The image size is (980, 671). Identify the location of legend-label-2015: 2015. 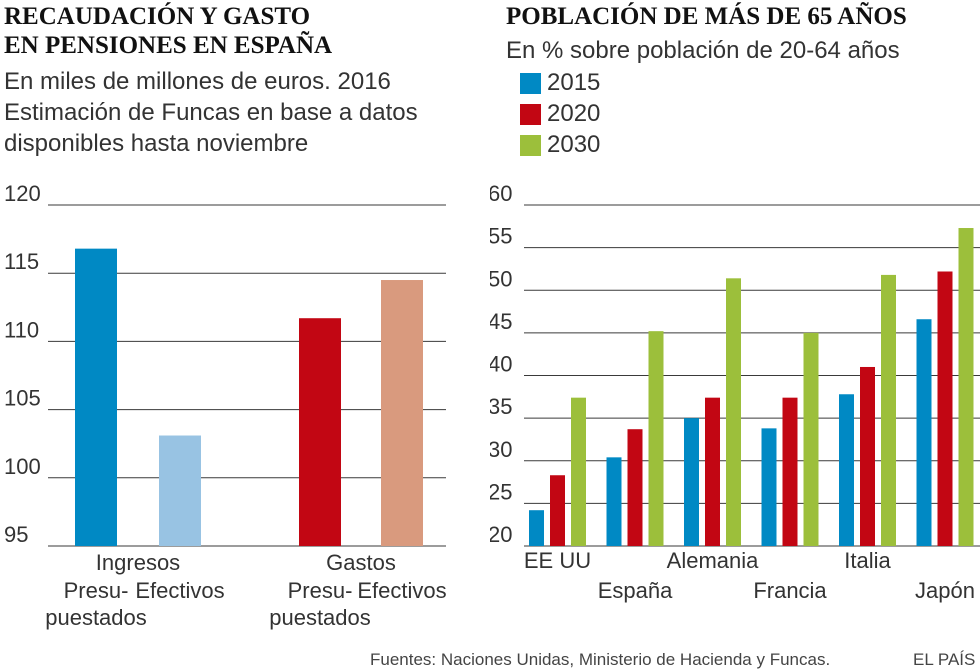
(574, 82).